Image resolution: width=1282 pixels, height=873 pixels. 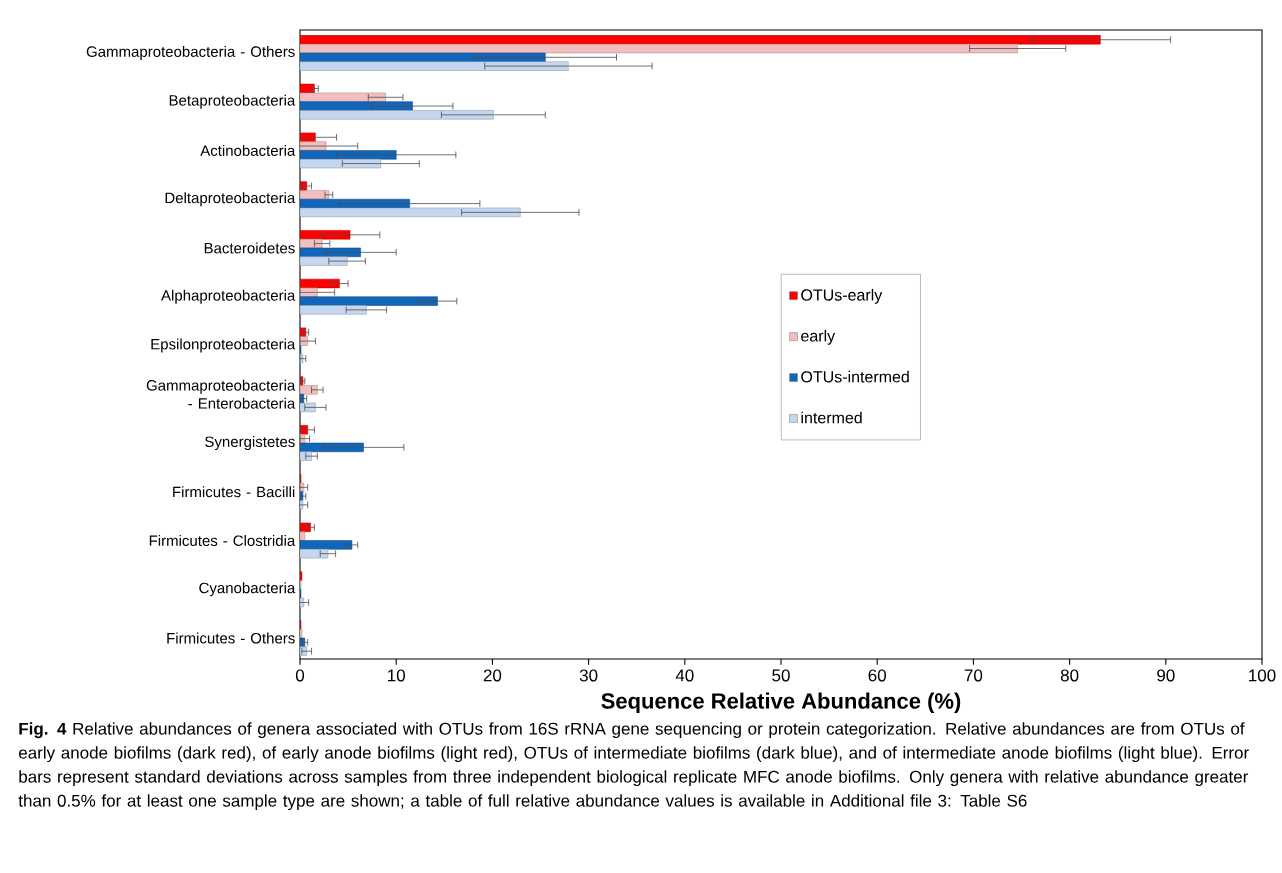 I want to click on x-tick-label: 50, so click(x=781, y=675).